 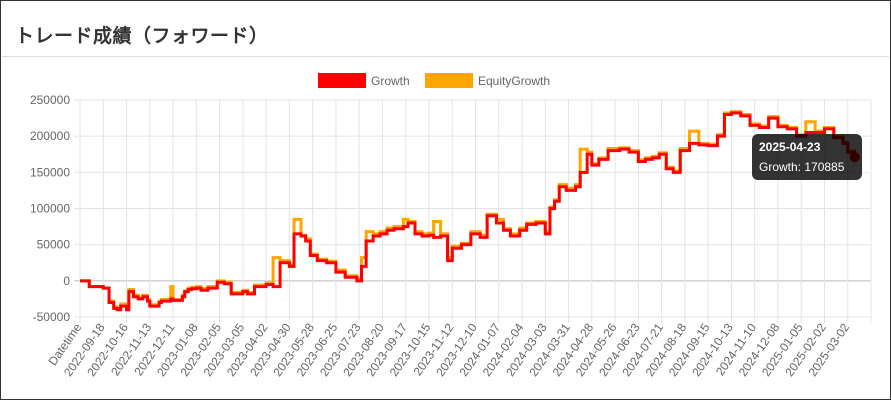 I want to click on tooltip-box, so click(x=807, y=157).